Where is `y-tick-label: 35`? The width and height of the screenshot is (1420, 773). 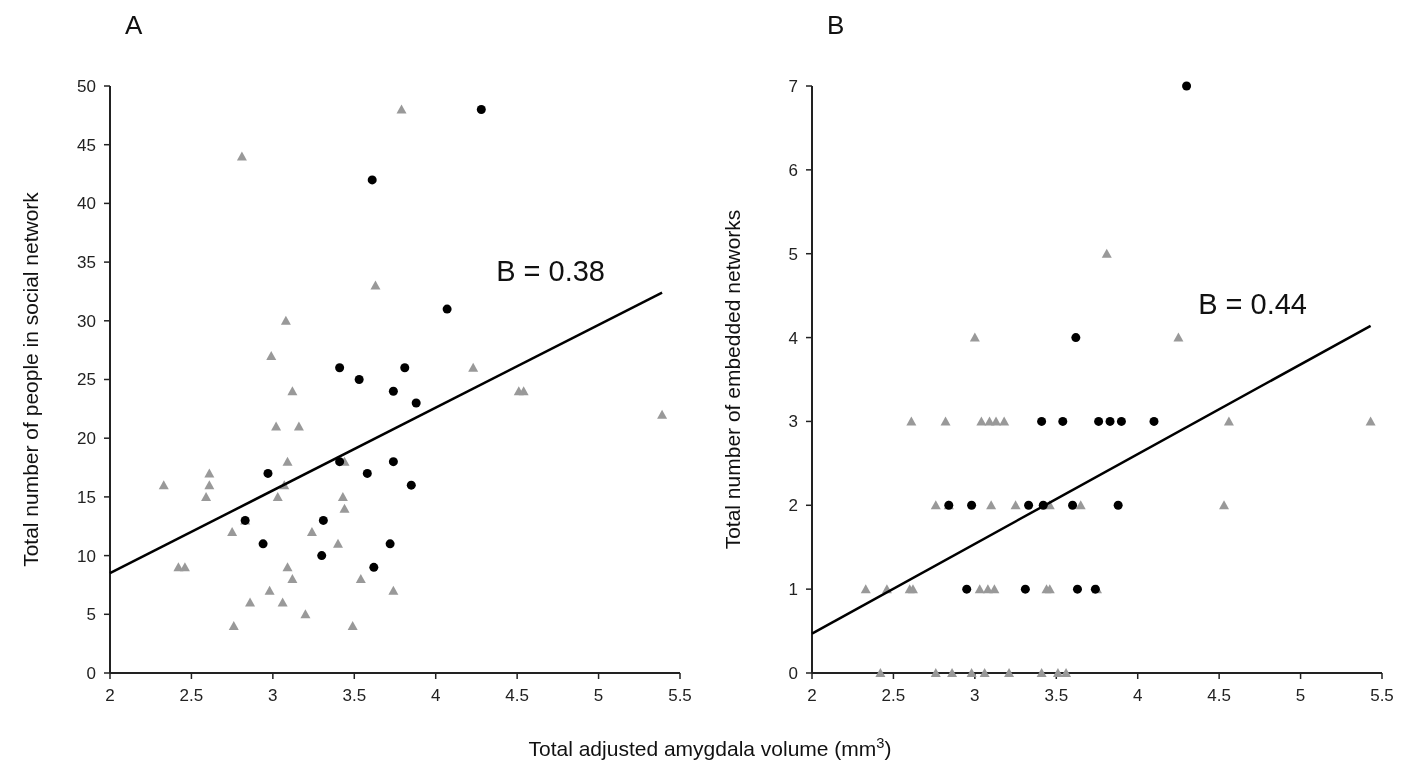
y-tick-label: 35 is located at coordinates (86, 263).